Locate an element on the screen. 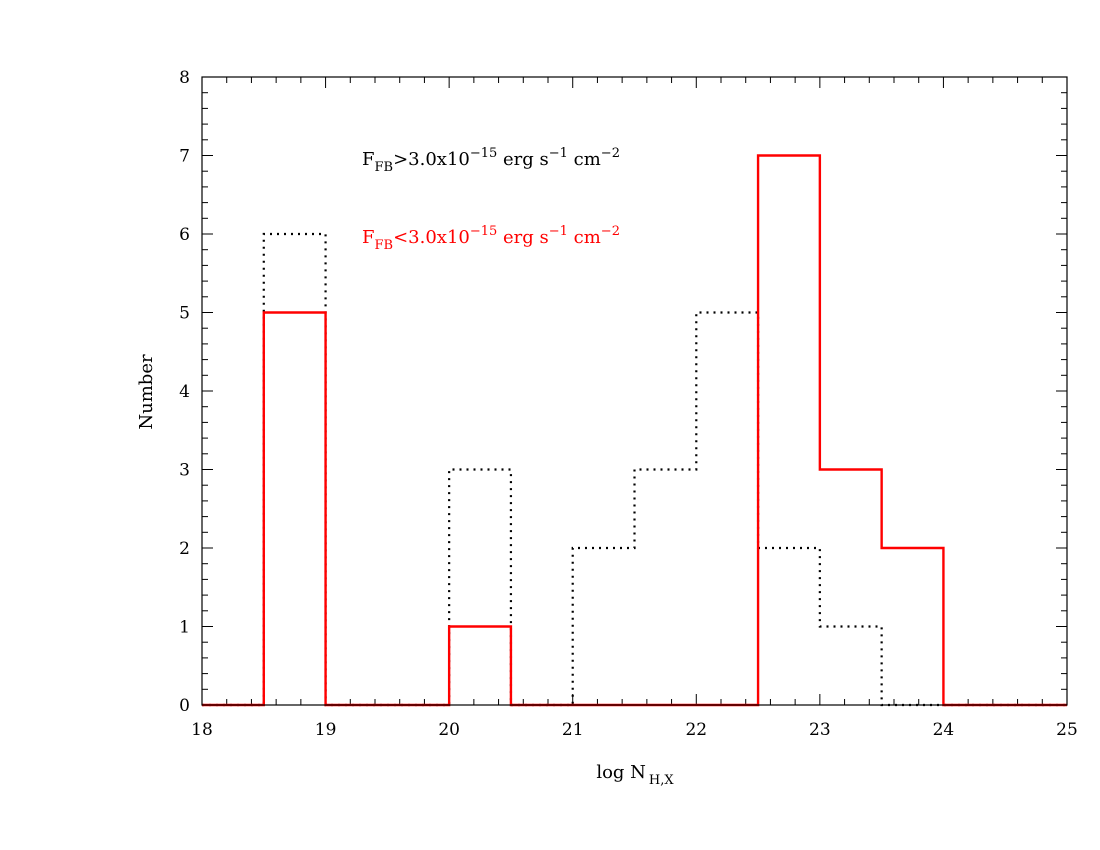 This screenshot has width=1100, height=850. x-tick-label: 24 is located at coordinates (944, 730).